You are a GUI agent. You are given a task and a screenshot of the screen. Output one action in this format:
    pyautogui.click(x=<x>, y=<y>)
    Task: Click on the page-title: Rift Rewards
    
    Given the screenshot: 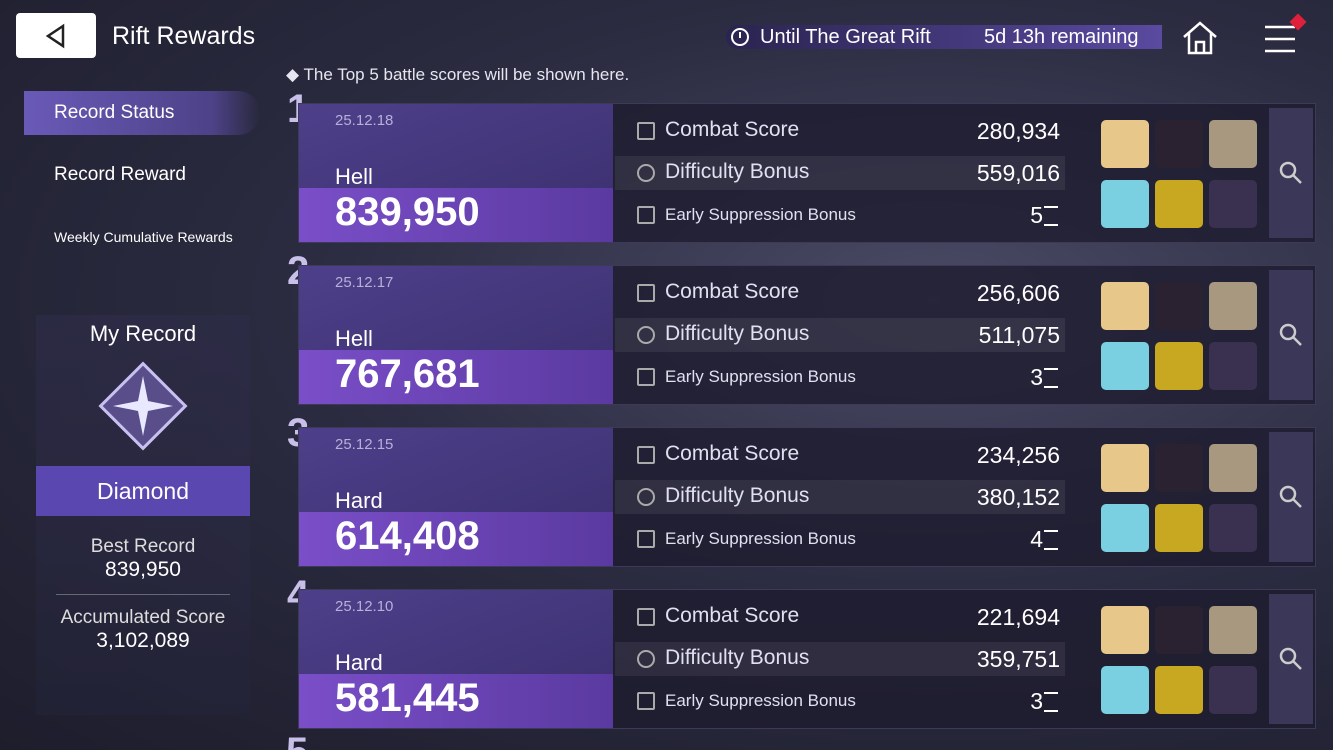 What is the action you would take?
    pyautogui.click(x=184, y=36)
    